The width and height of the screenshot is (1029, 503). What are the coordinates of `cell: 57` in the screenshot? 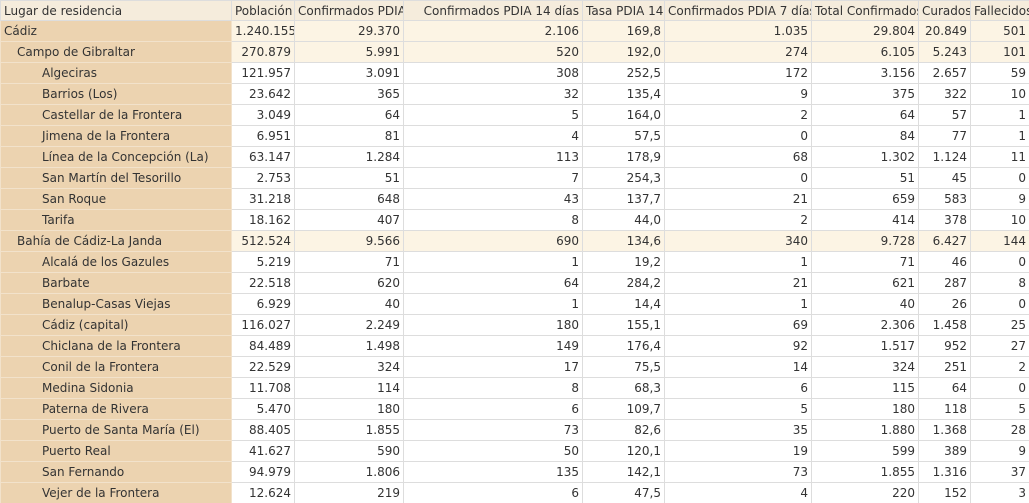 It's located at (944, 115).